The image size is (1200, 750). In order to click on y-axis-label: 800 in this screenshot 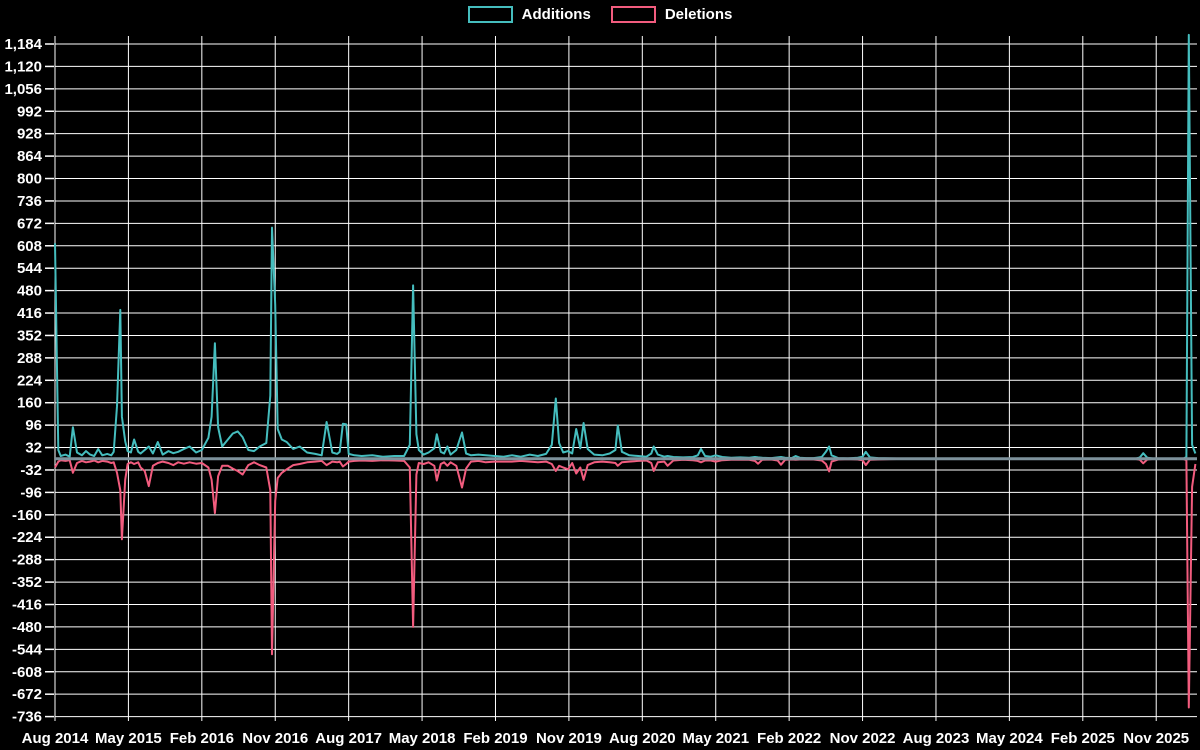, I will do `click(29, 179)`.